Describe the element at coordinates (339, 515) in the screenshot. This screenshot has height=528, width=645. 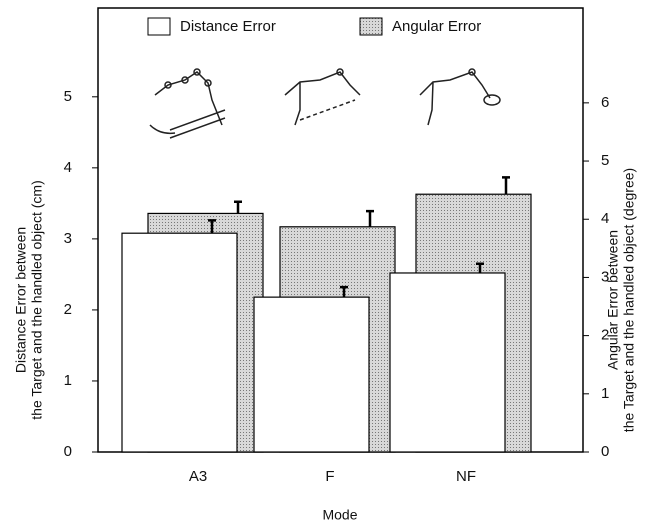
I see `x-axis-label: Mode` at that location.